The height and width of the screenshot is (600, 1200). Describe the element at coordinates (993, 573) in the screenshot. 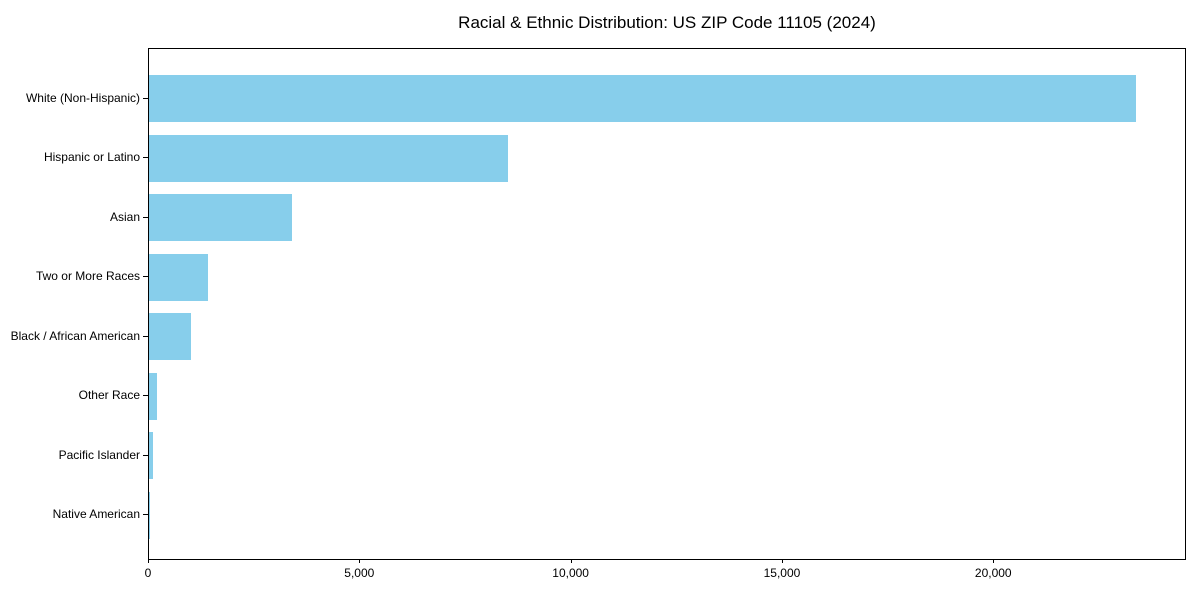

I see `x-axis-tick-label: 20,000` at that location.